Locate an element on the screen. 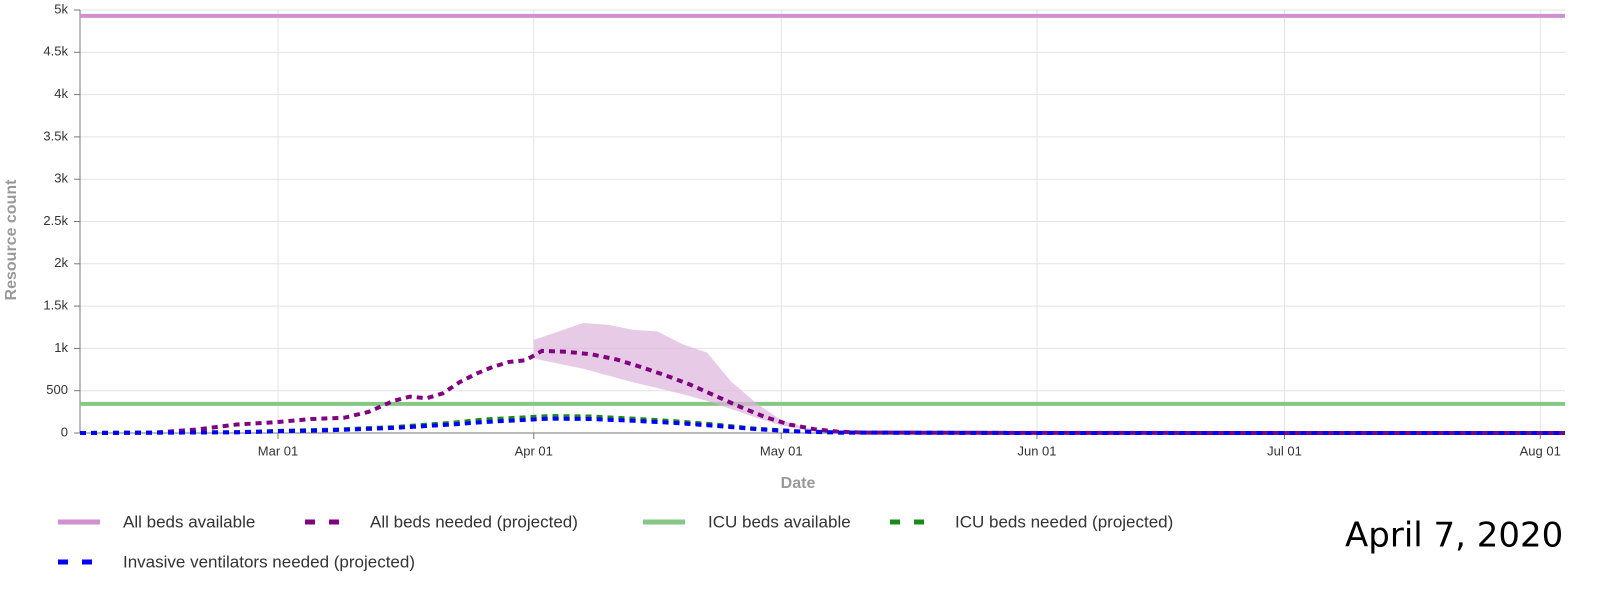 This screenshot has width=1623, height=595. y-tick-label: 500 is located at coordinates (57, 389).